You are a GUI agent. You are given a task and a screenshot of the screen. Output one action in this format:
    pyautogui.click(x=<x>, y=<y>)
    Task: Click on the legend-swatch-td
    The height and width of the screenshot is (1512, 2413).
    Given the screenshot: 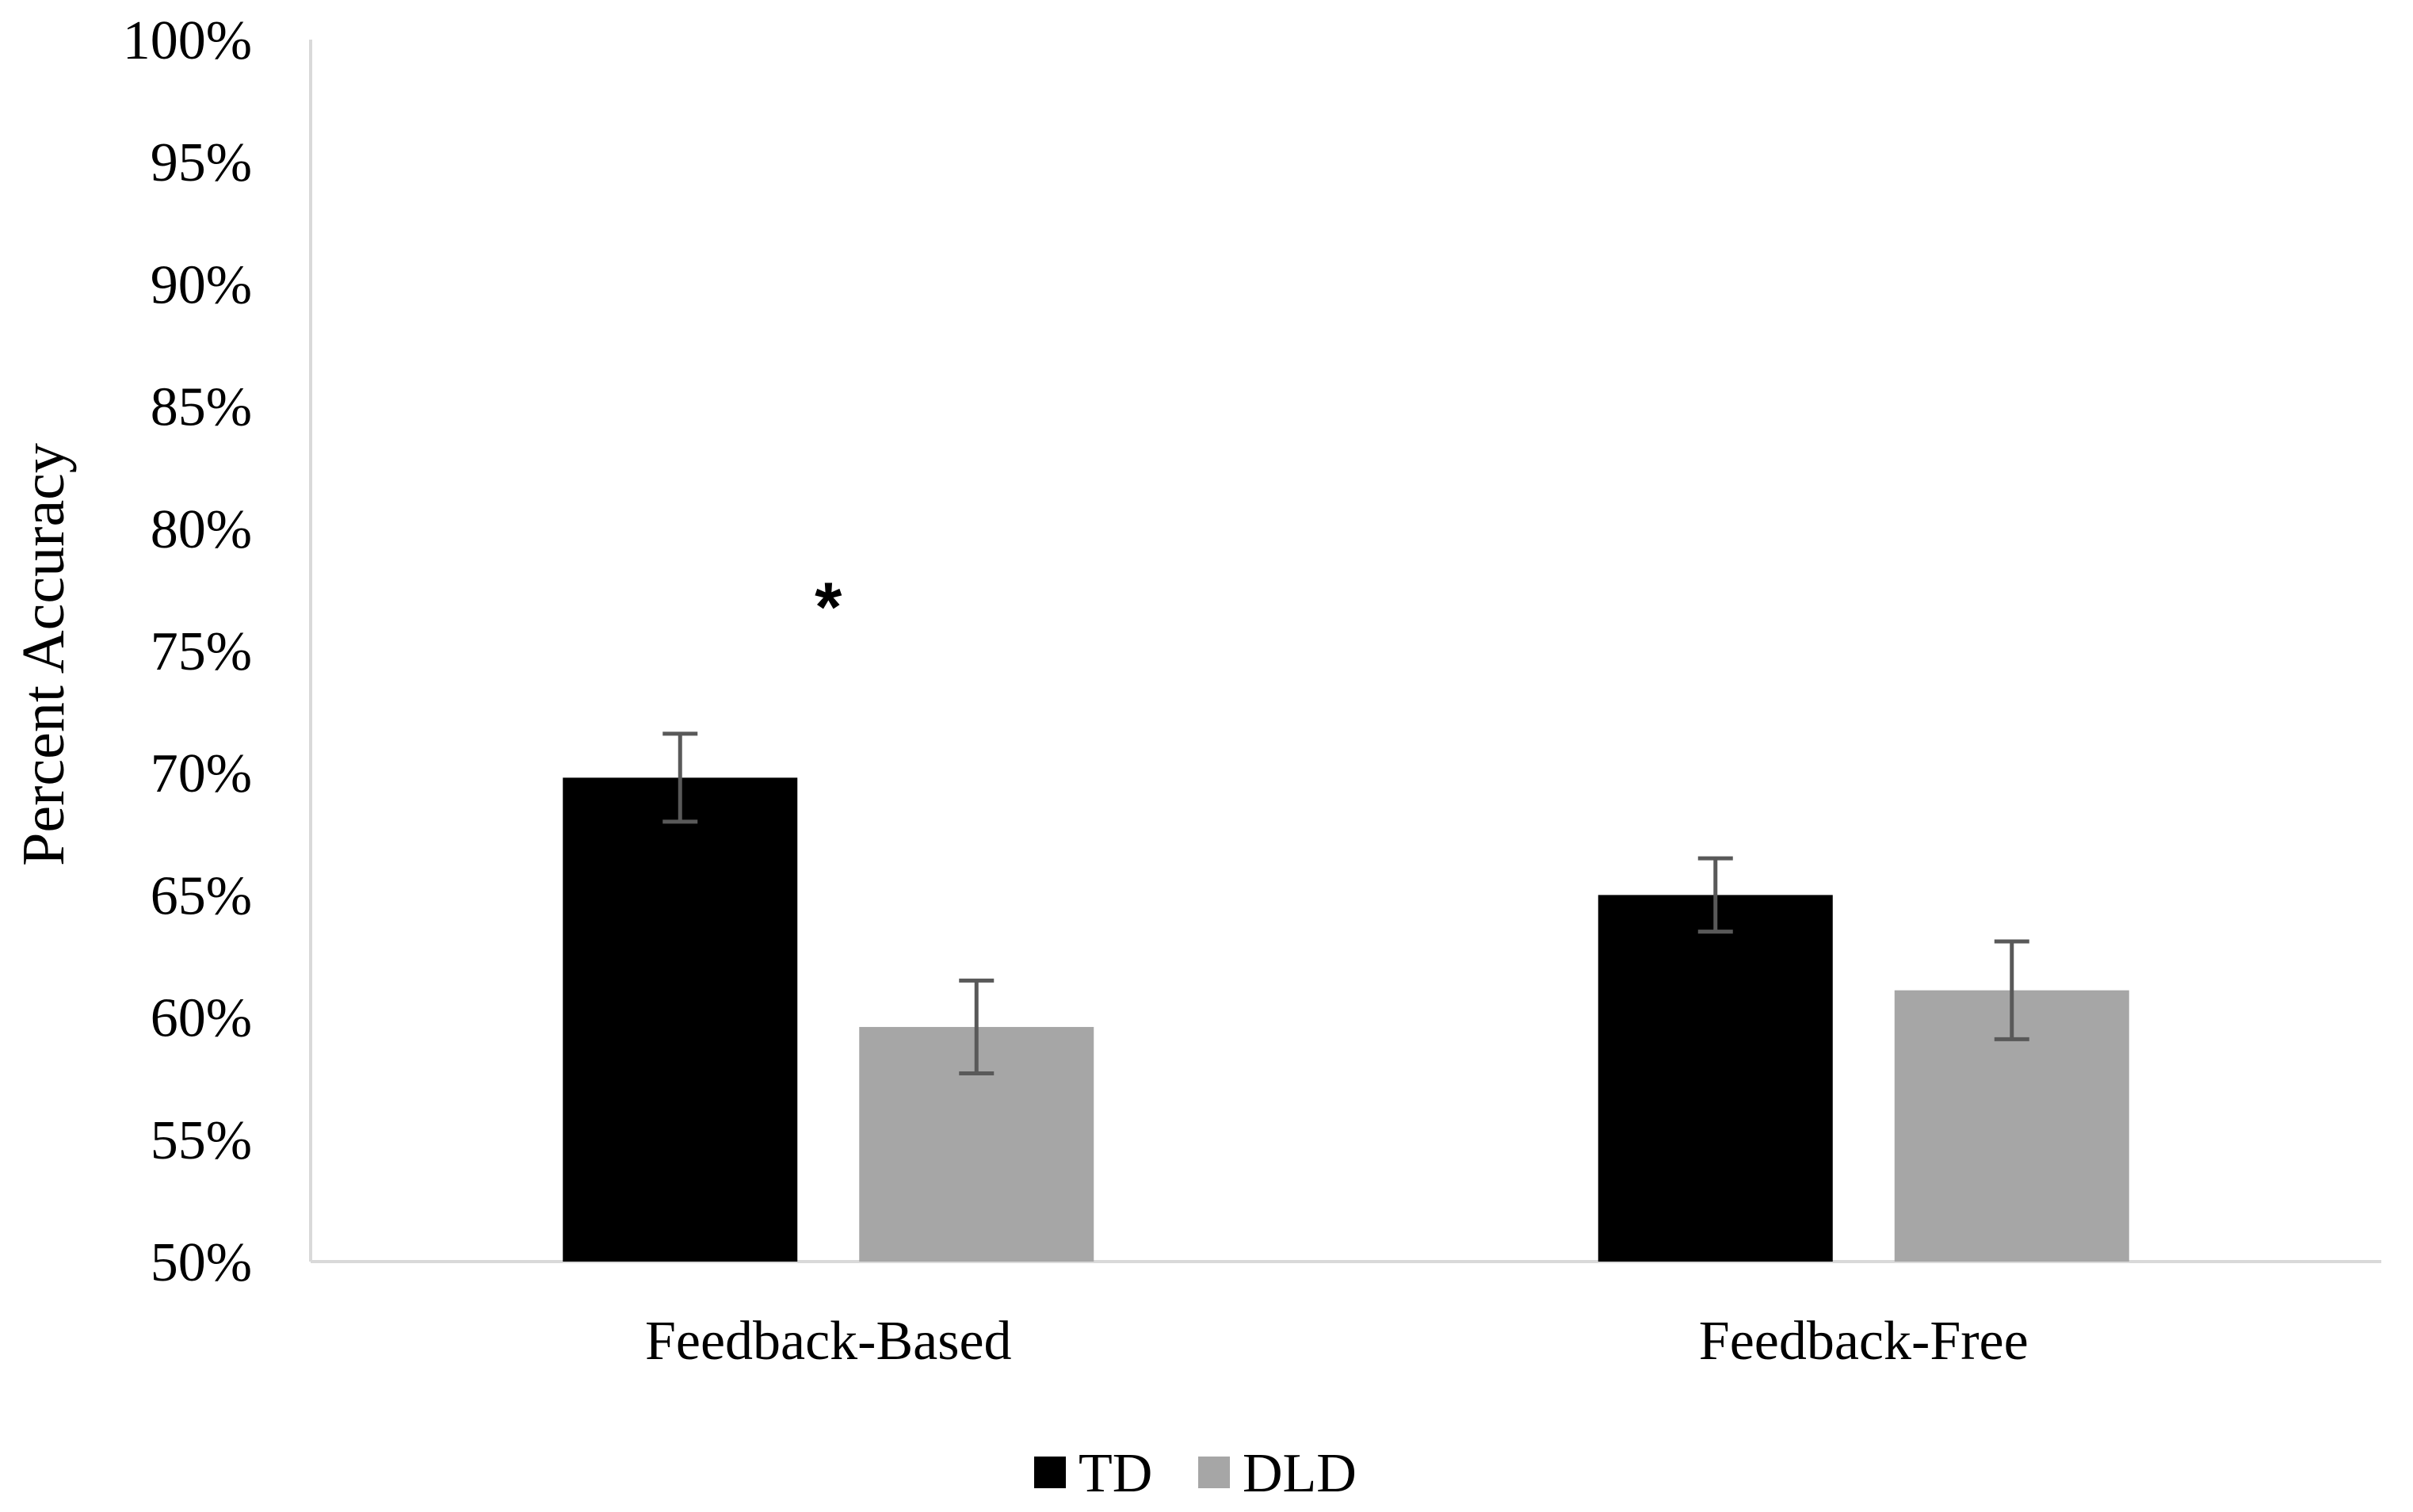 What is the action you would take?
    pyautogui.click(x=1050, y=1472)
    